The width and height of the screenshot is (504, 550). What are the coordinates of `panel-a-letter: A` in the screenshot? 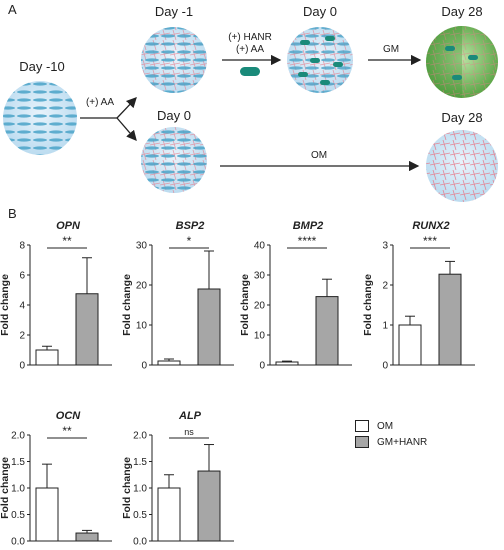 It's located at (12, 9).